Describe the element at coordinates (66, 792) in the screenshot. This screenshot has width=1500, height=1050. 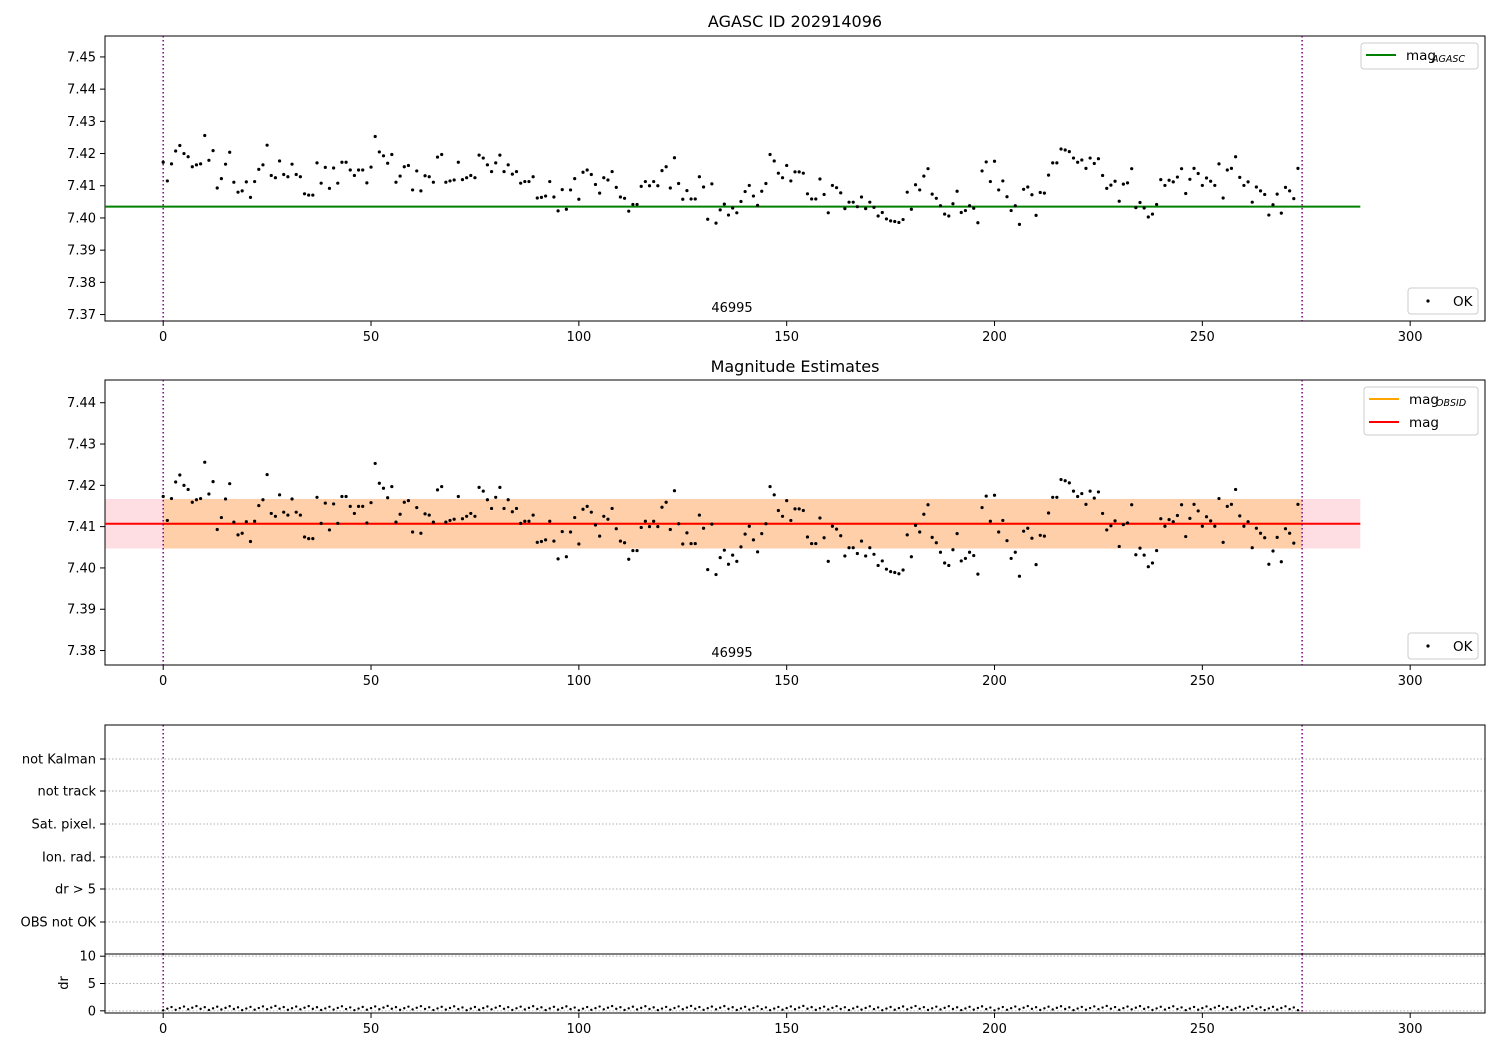
I see `flag-category-label: not track` at that location.